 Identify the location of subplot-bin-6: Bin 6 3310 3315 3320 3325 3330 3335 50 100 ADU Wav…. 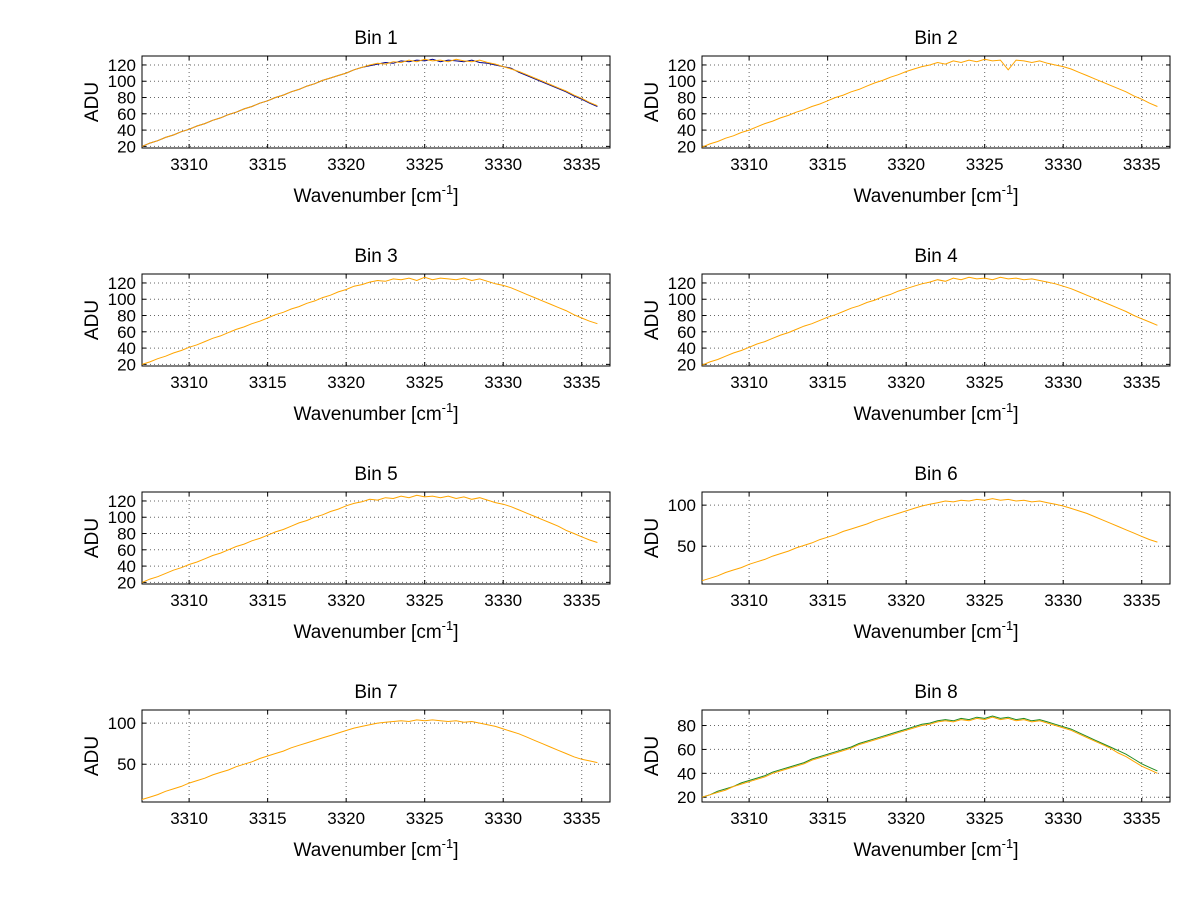
(912, 569).